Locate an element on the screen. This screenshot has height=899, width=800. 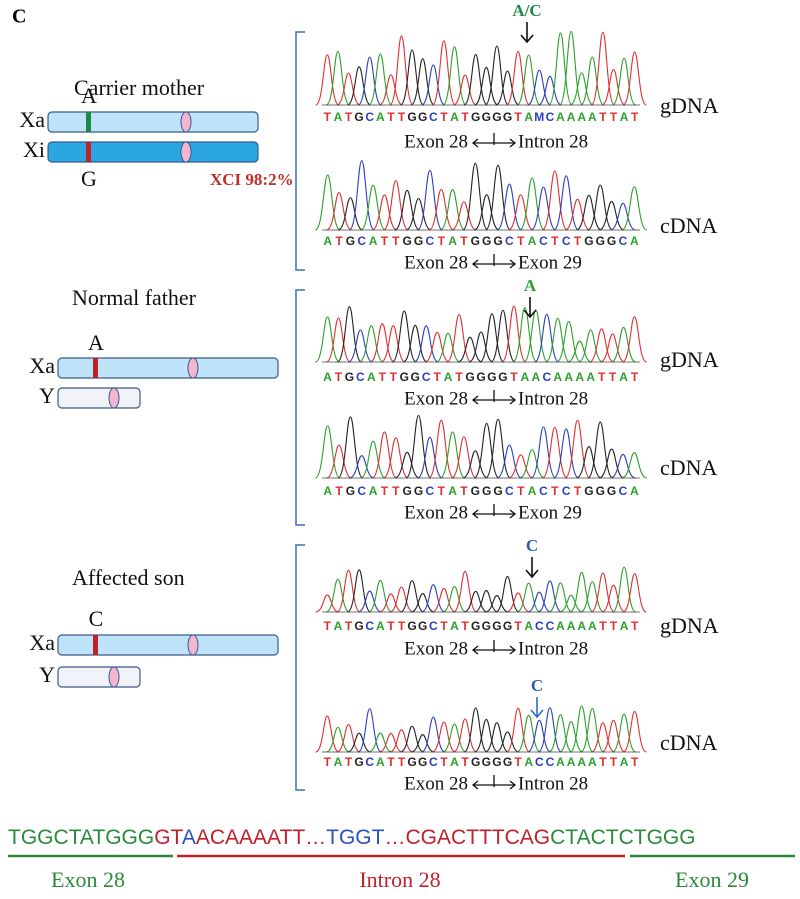
sequence-segment: CTACTCTGGG is located at coordinates (622, 837).